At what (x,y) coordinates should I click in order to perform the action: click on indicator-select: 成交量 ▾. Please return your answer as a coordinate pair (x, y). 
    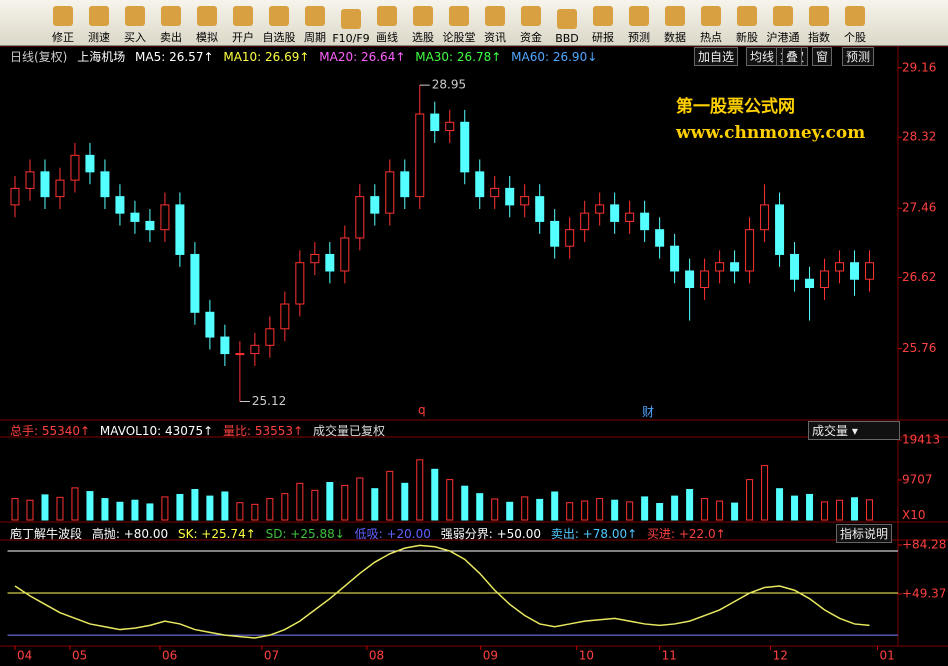
    Looking at the image, I should click on (854, 430).